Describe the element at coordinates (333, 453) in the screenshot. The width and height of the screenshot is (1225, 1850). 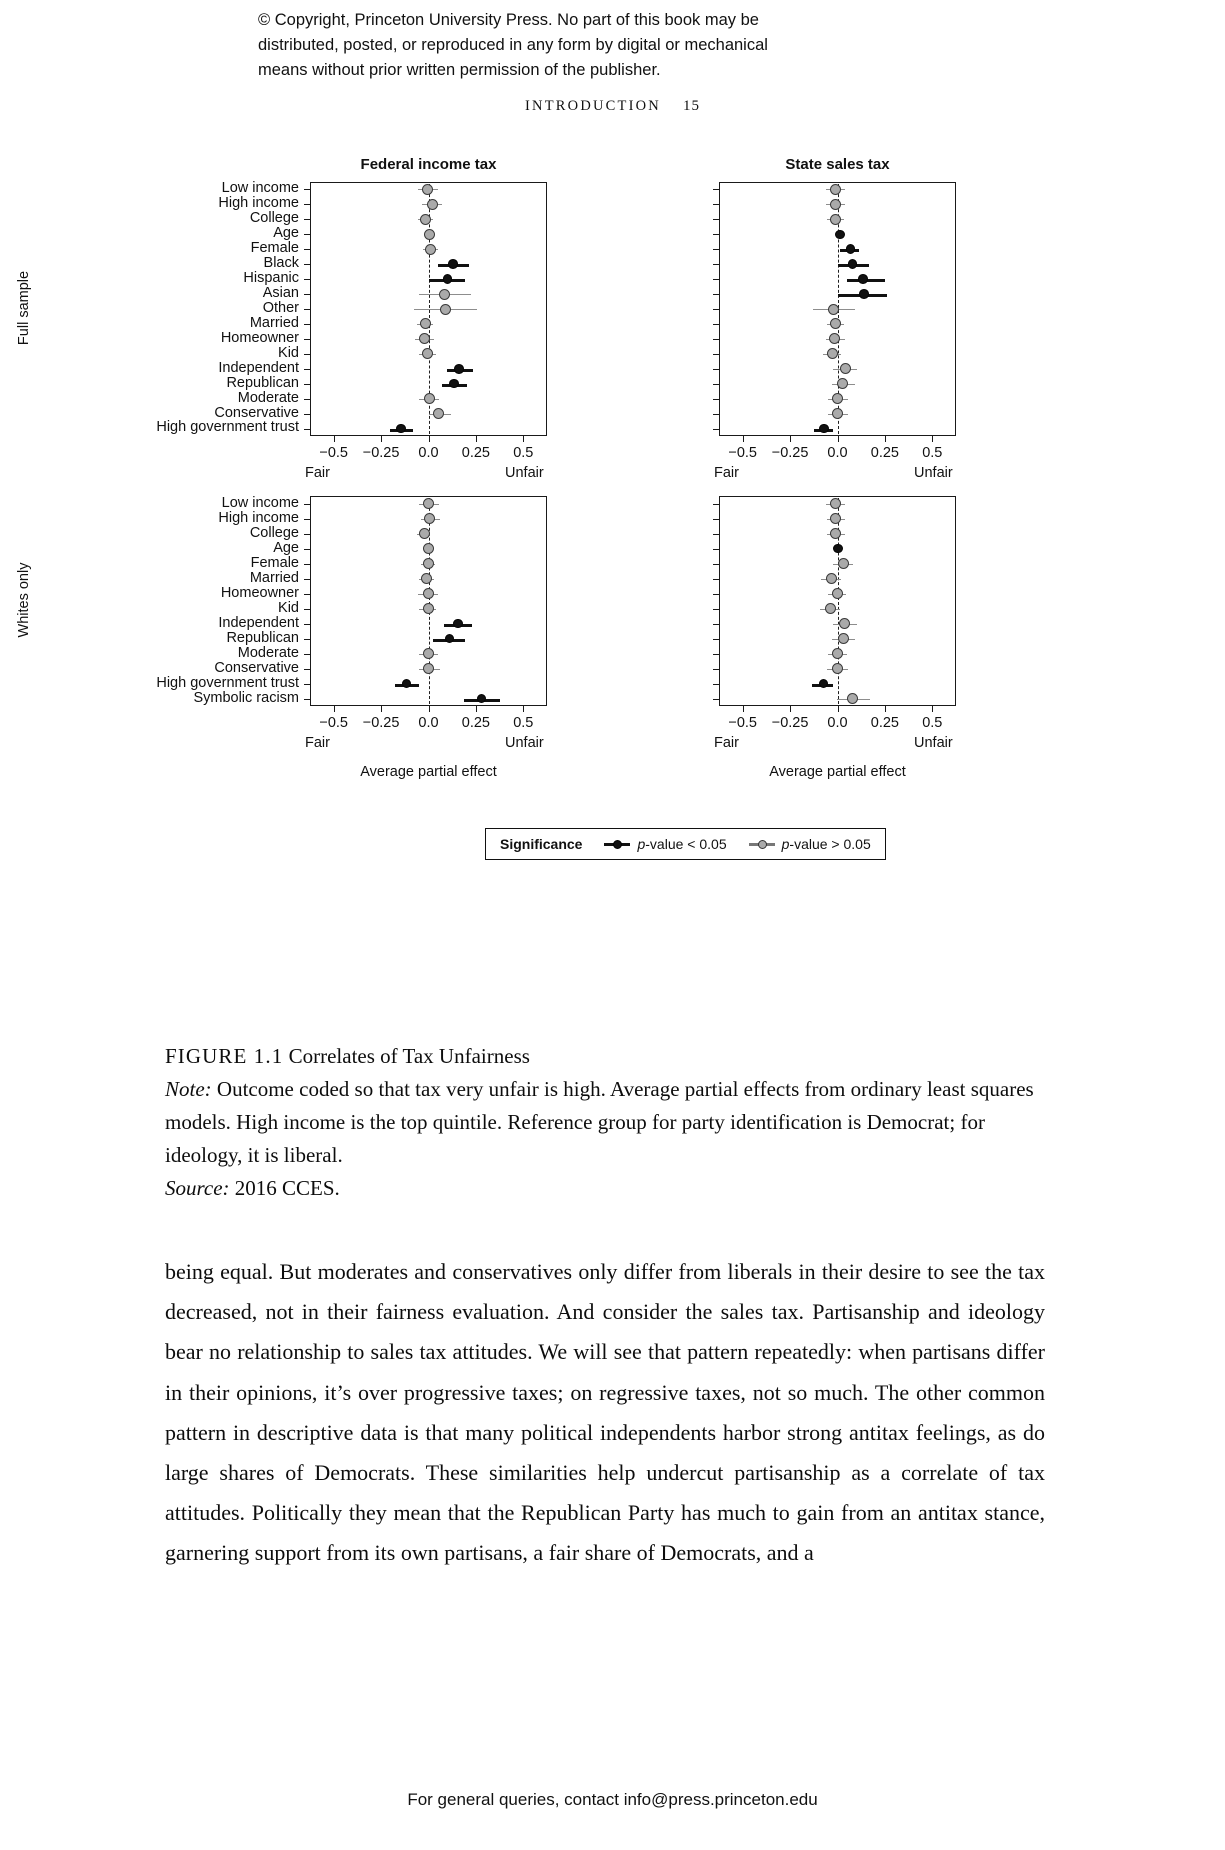
I see `x-tick-label: −0.5` at that location.